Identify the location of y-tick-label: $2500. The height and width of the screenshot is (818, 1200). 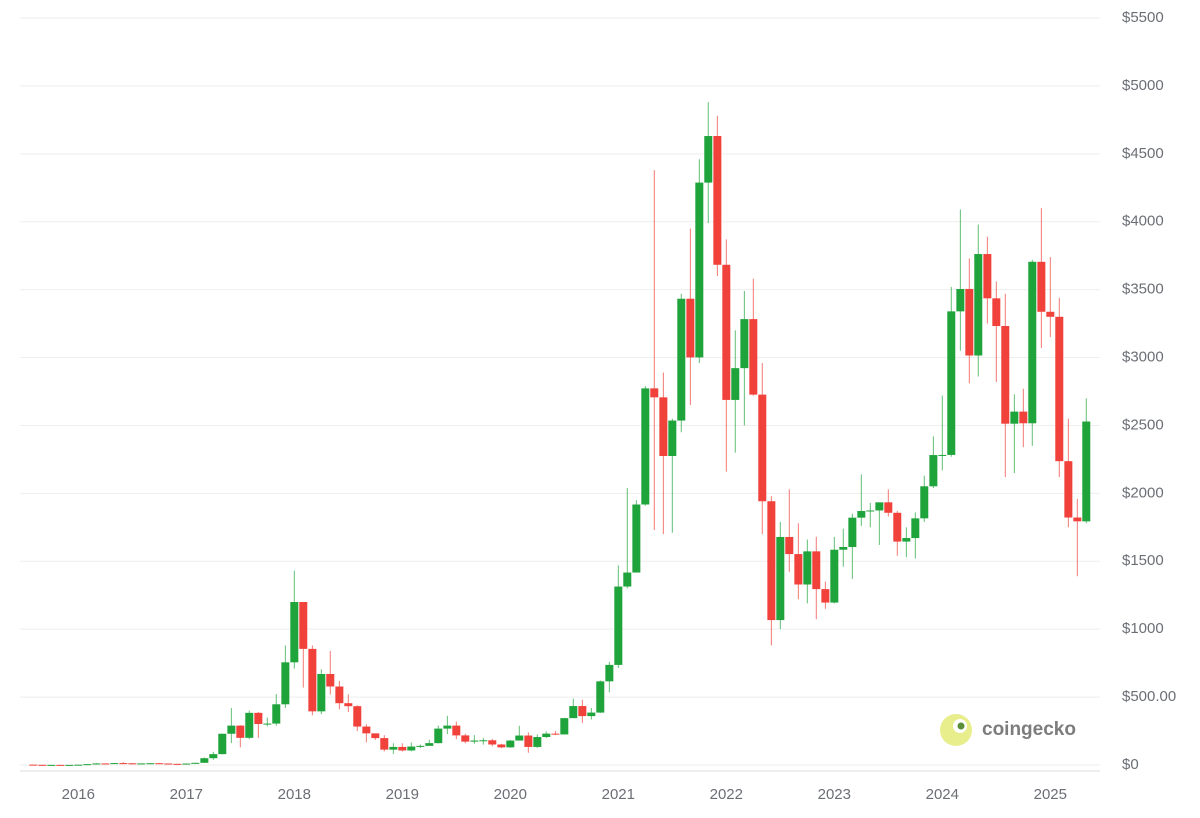
(1143, 424).